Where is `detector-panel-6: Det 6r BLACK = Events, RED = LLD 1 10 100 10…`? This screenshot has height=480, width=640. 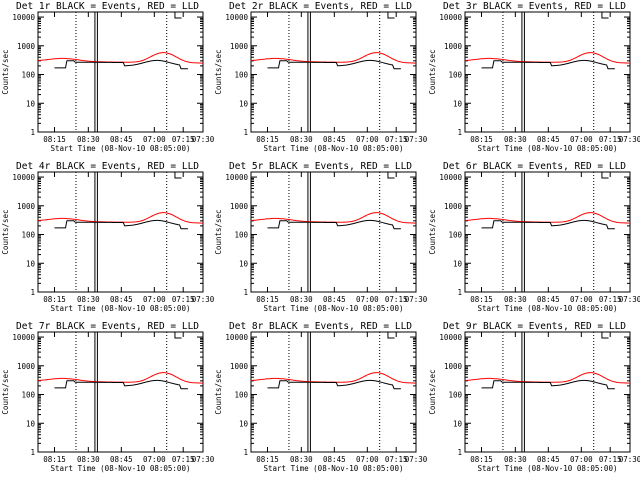
detector-panel-6: Det 6r BLACK = Events, RED = LLD 1 10 100 10… is located at coordinates (534, 237).